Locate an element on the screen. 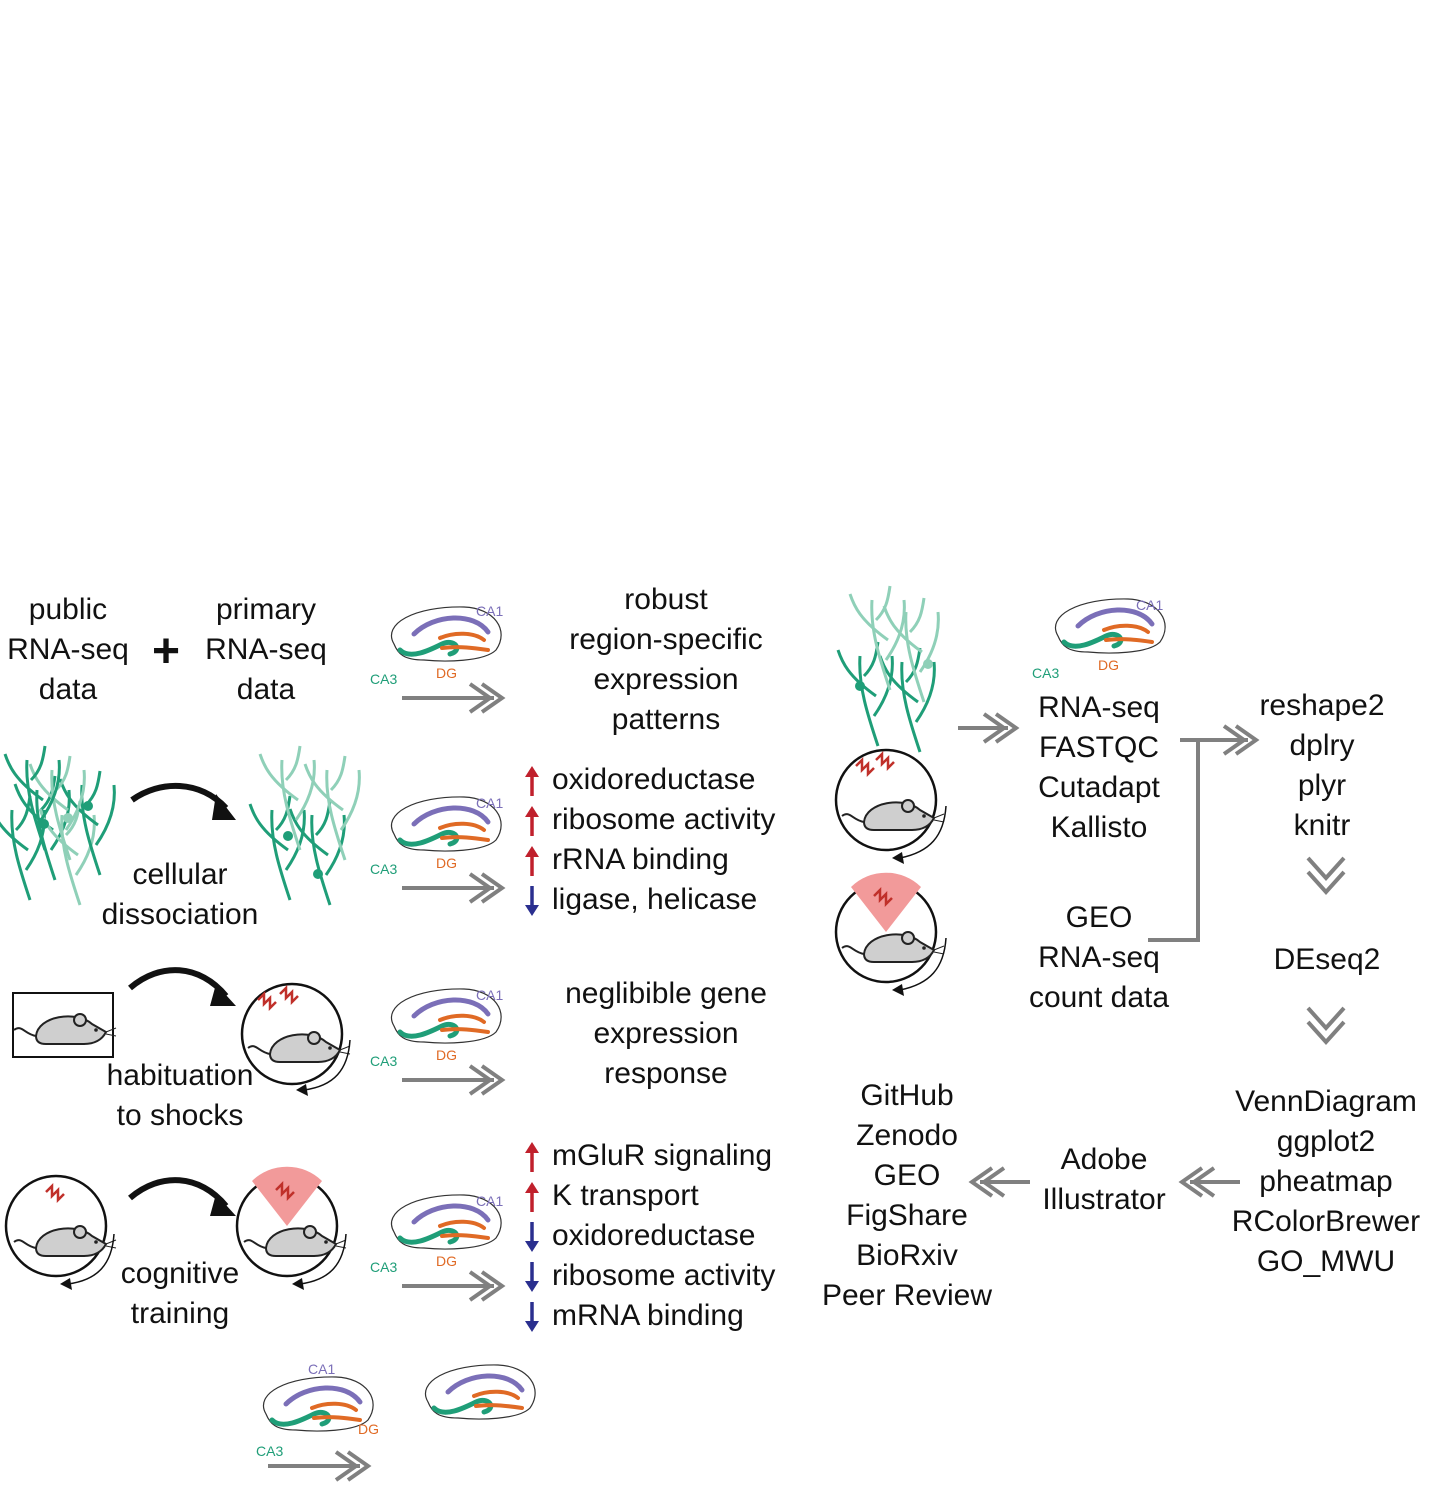 This screenshot has height=1486, width=1434. curved-arrow-dissociation is located at coordinates (179, 796).